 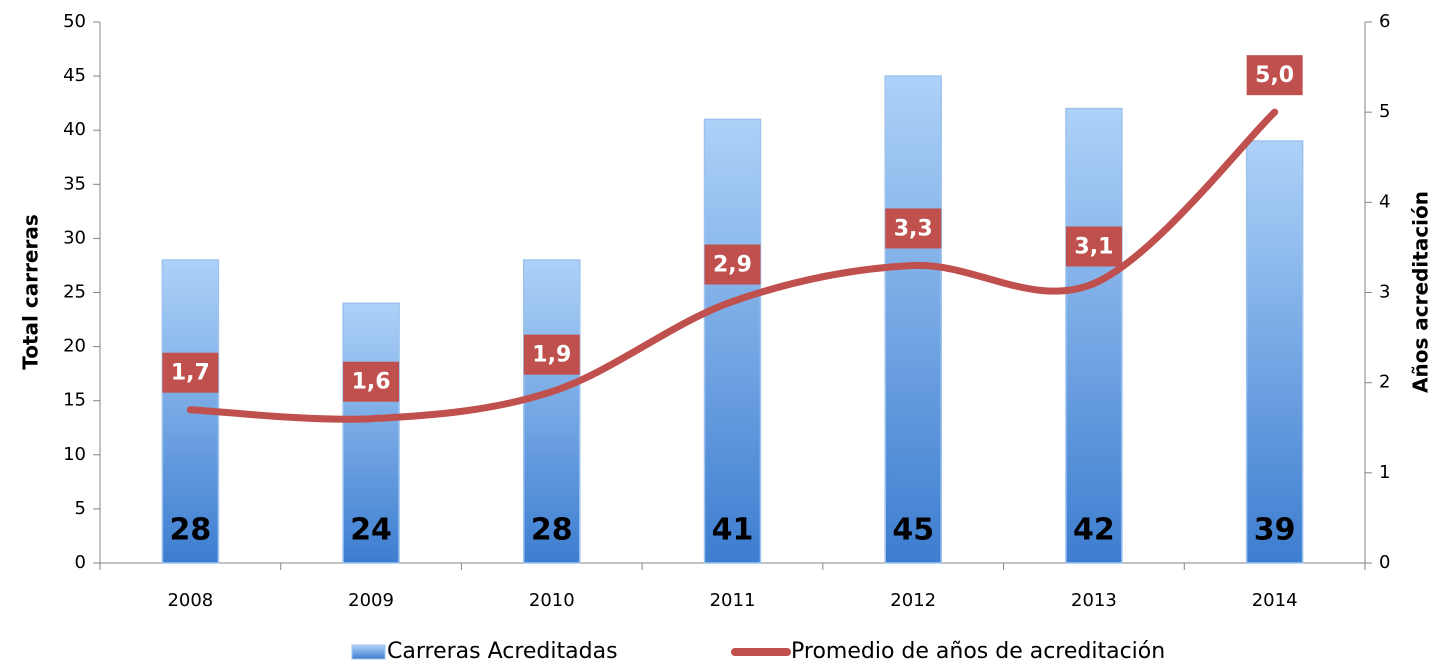 What do you see at coordinates (74, 237) in the screenshot?
I see `y-tick-label: 30` at bounding box center [74, 237].